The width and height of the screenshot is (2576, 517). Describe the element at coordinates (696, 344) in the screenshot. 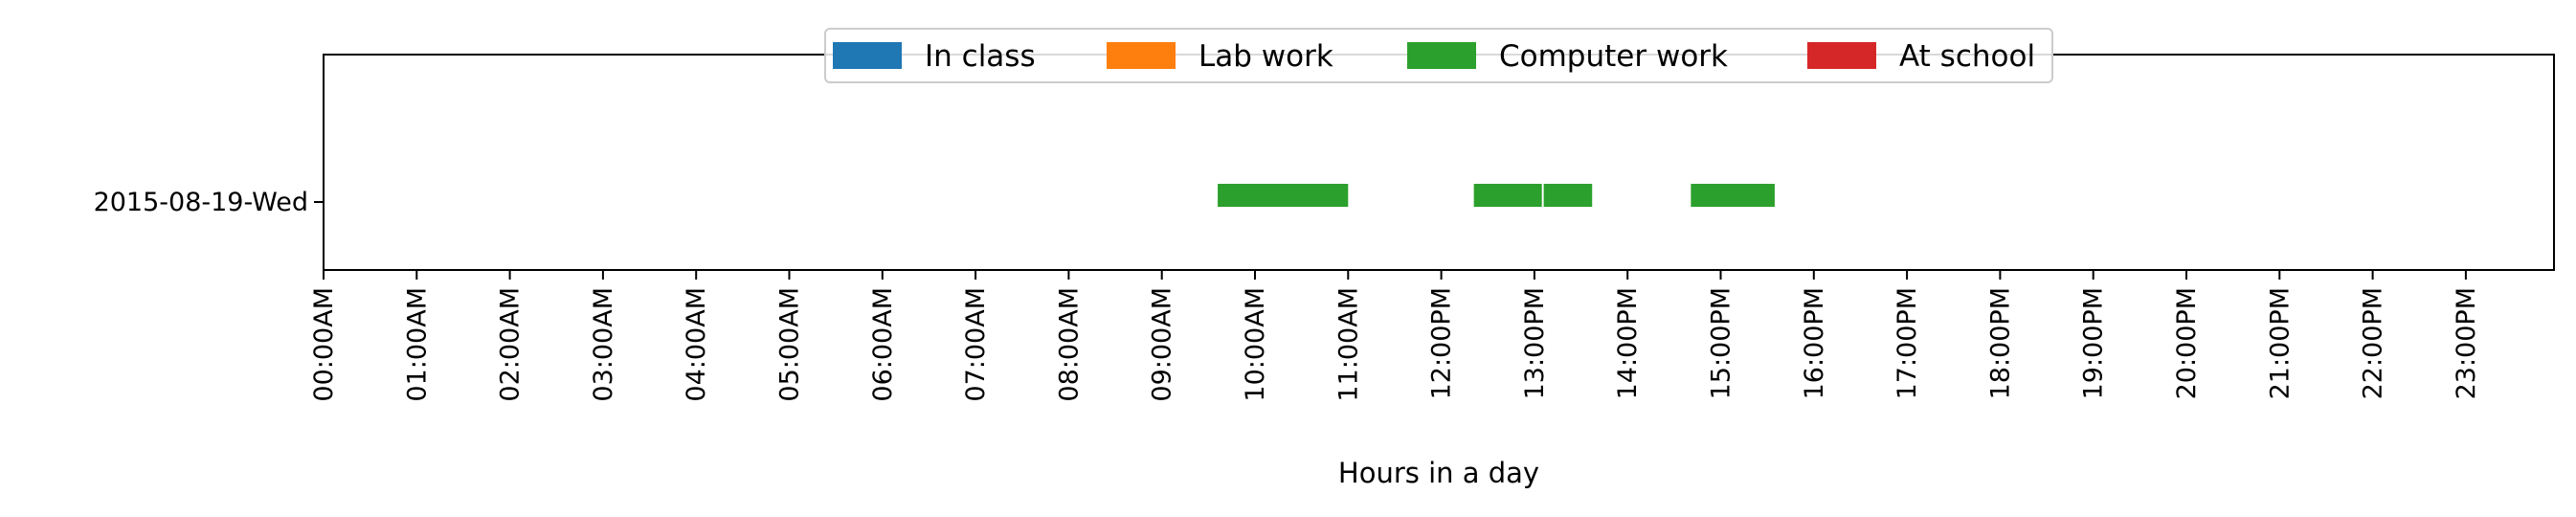

I see `x-tick-label: 04:00AM` at that location.